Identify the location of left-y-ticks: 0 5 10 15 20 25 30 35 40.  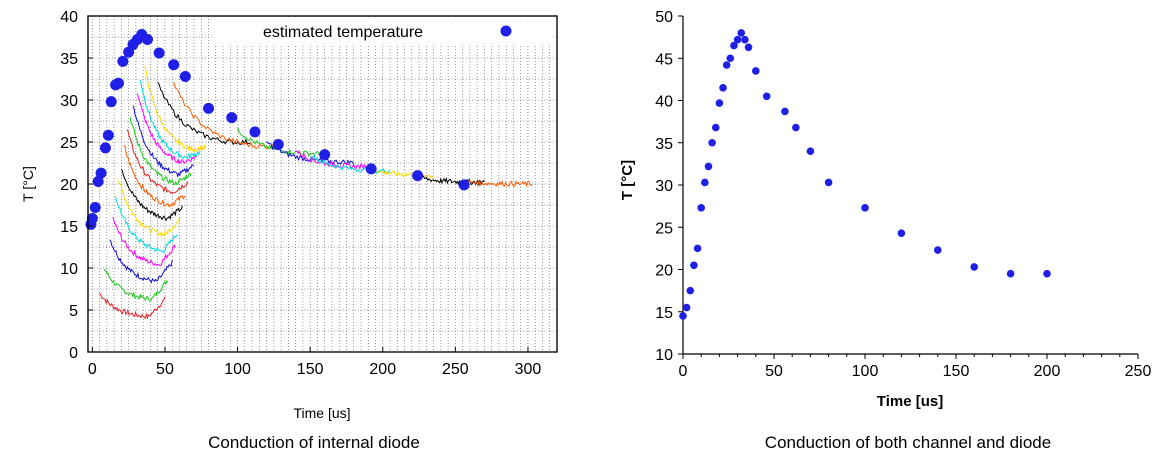
(76, 185).